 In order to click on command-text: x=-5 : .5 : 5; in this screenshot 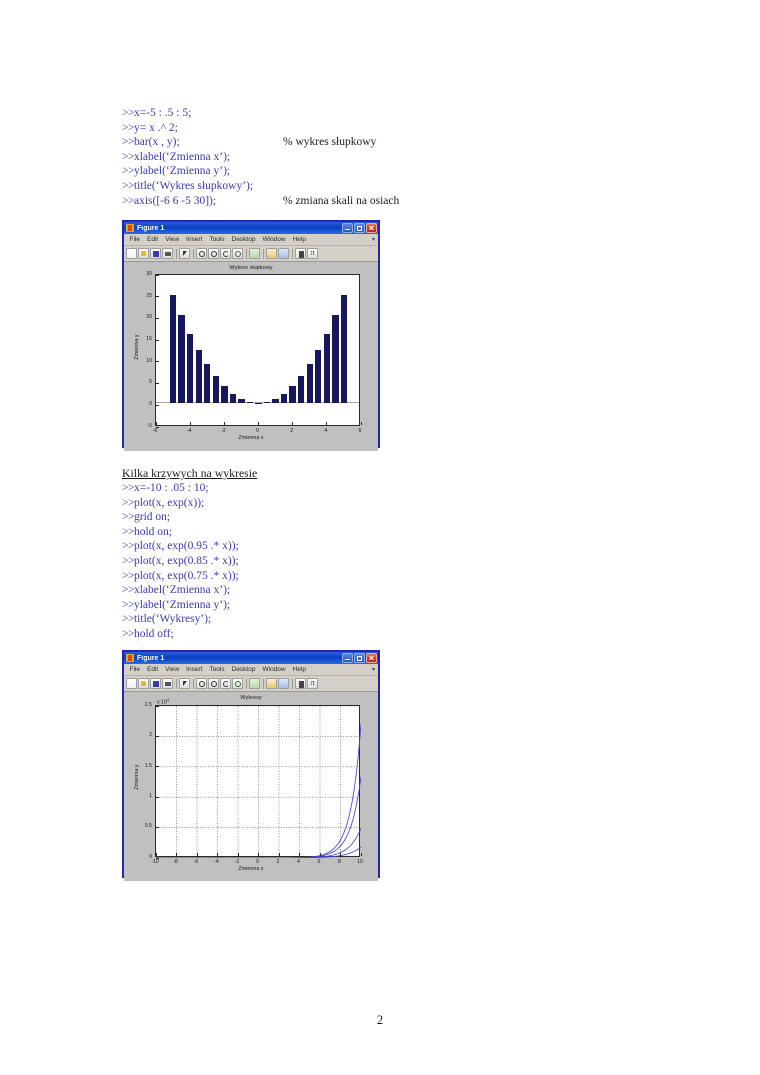, I will do `click(162, 113)`.